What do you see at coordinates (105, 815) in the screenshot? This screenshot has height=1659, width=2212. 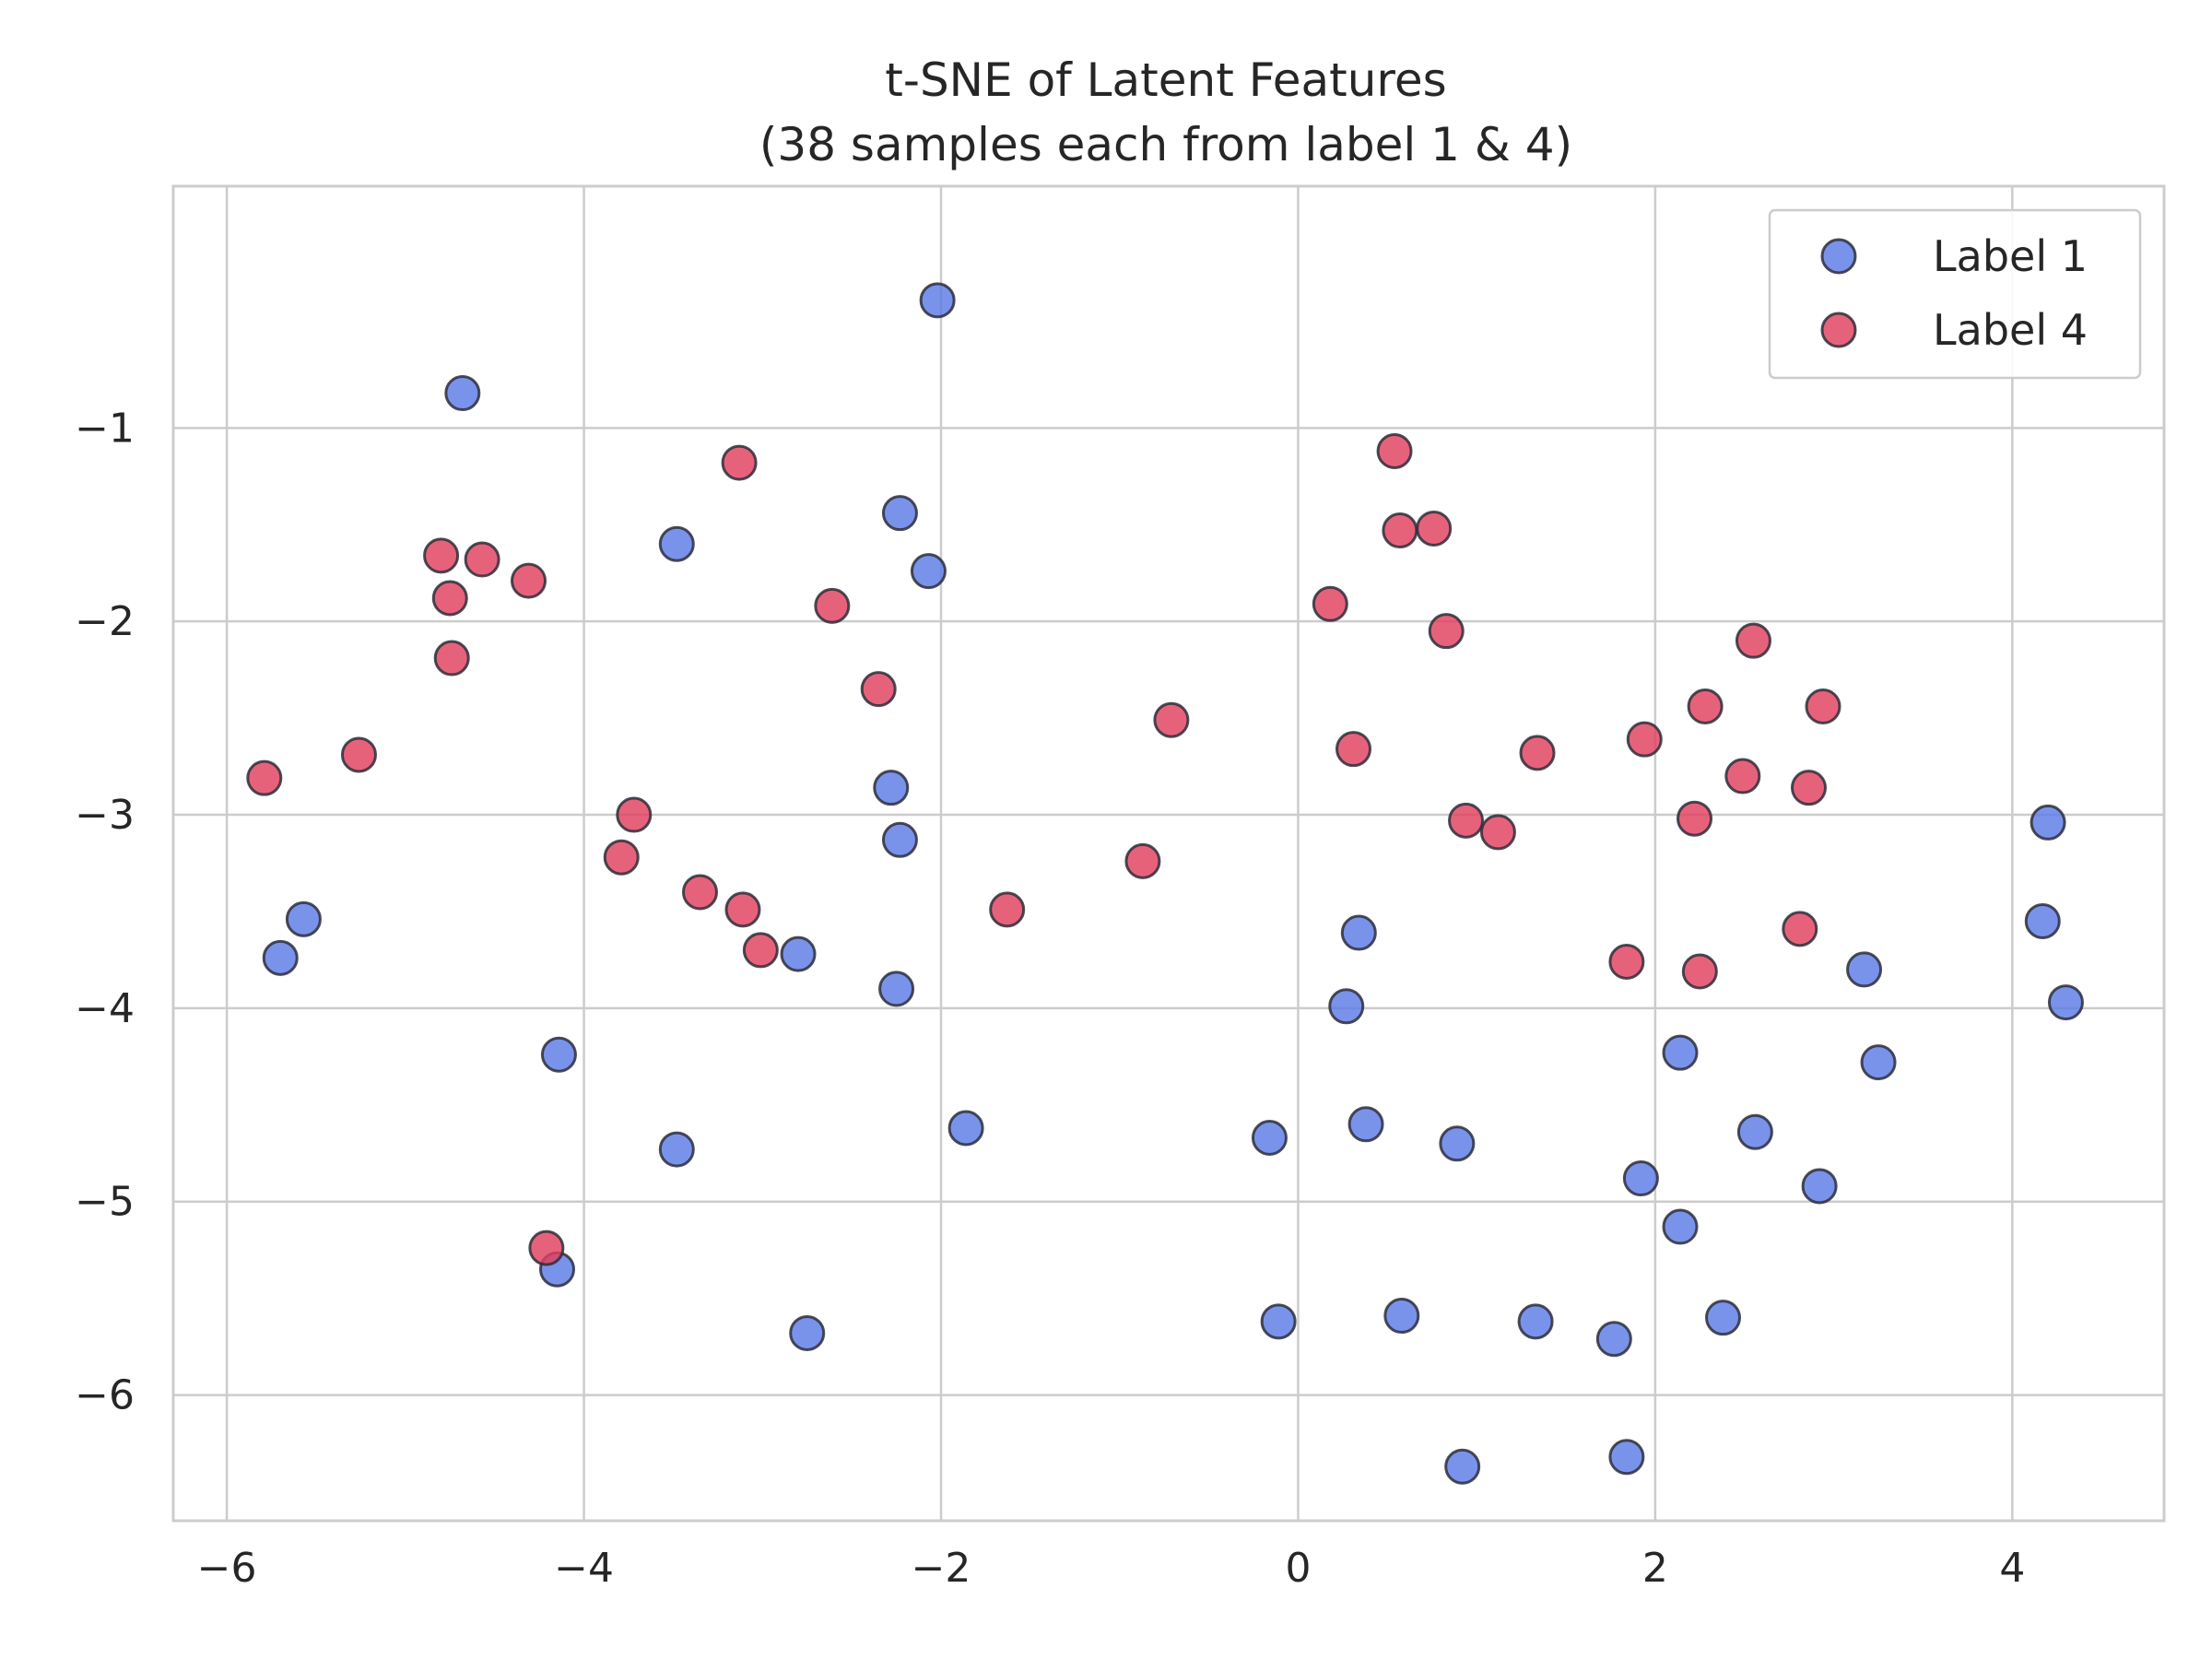 I see `y-tick-label: −3` at bounding box center [105, 815].